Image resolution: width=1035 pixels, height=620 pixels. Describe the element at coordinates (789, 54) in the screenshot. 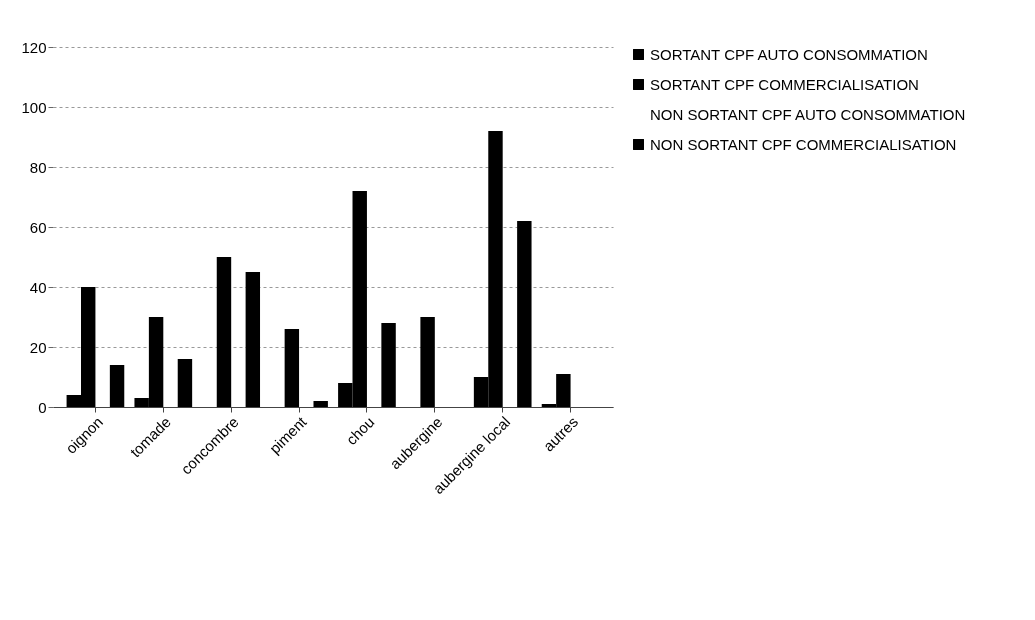

I see `legend-label: SORTANT CPF AUTO CONSOMMATION` at that location.